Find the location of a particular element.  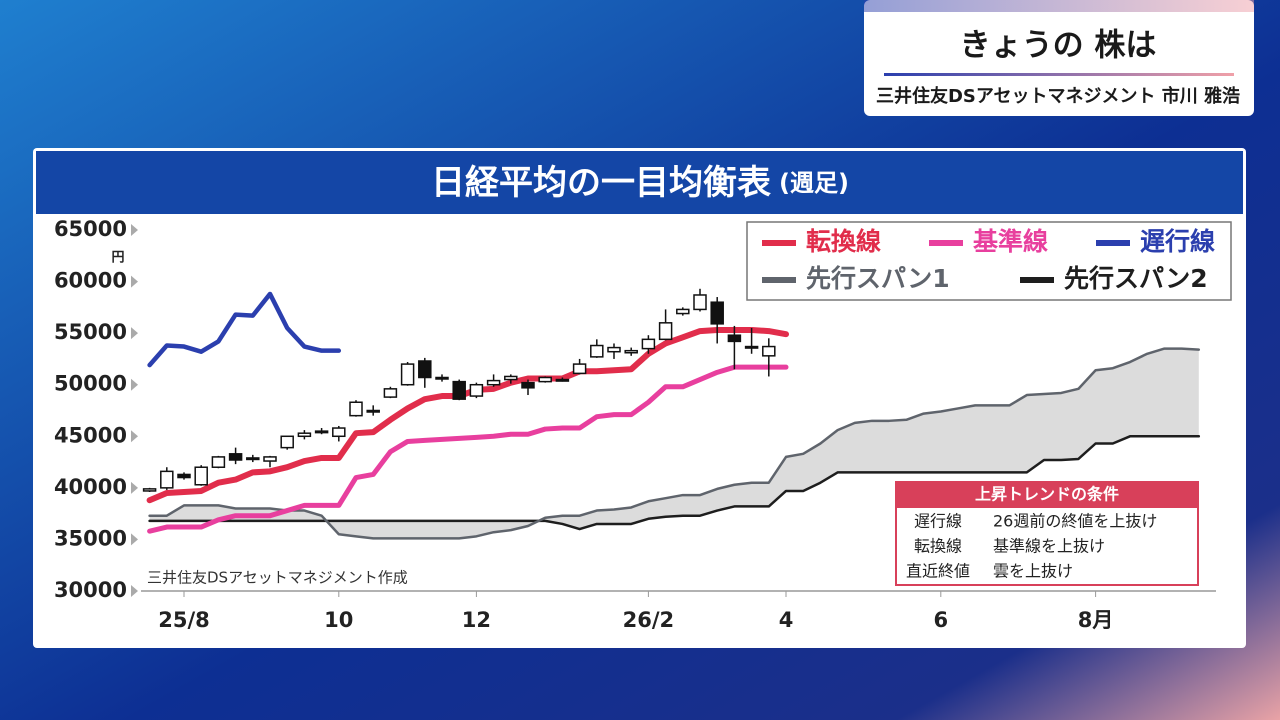

x-tick-label: 10 is located at coordinates (338, 620).